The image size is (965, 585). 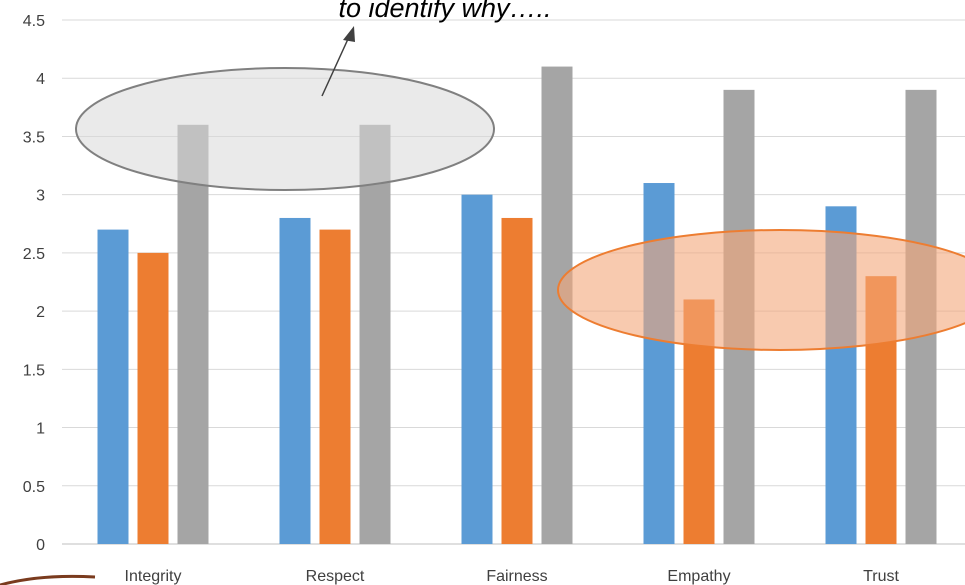 I want to click on y-tick-label: 0, so click(x=40, y=545).